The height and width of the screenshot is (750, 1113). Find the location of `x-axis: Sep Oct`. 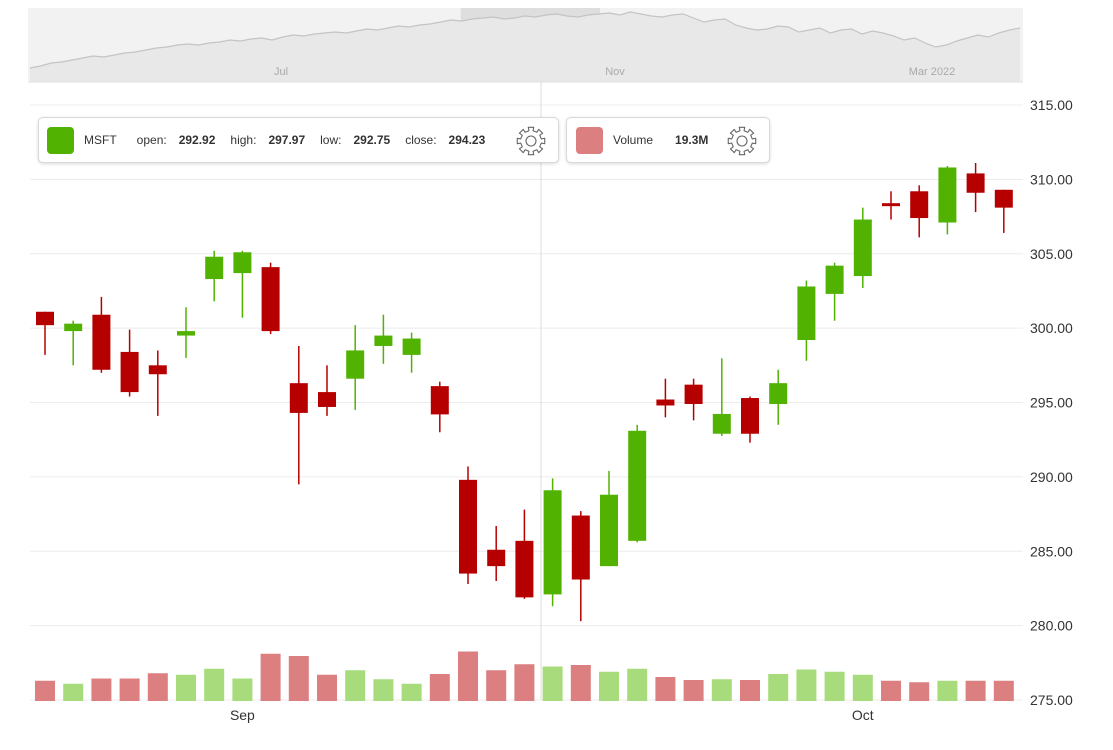

x-axis: Sep Oct is located at coordinates (552, 715).